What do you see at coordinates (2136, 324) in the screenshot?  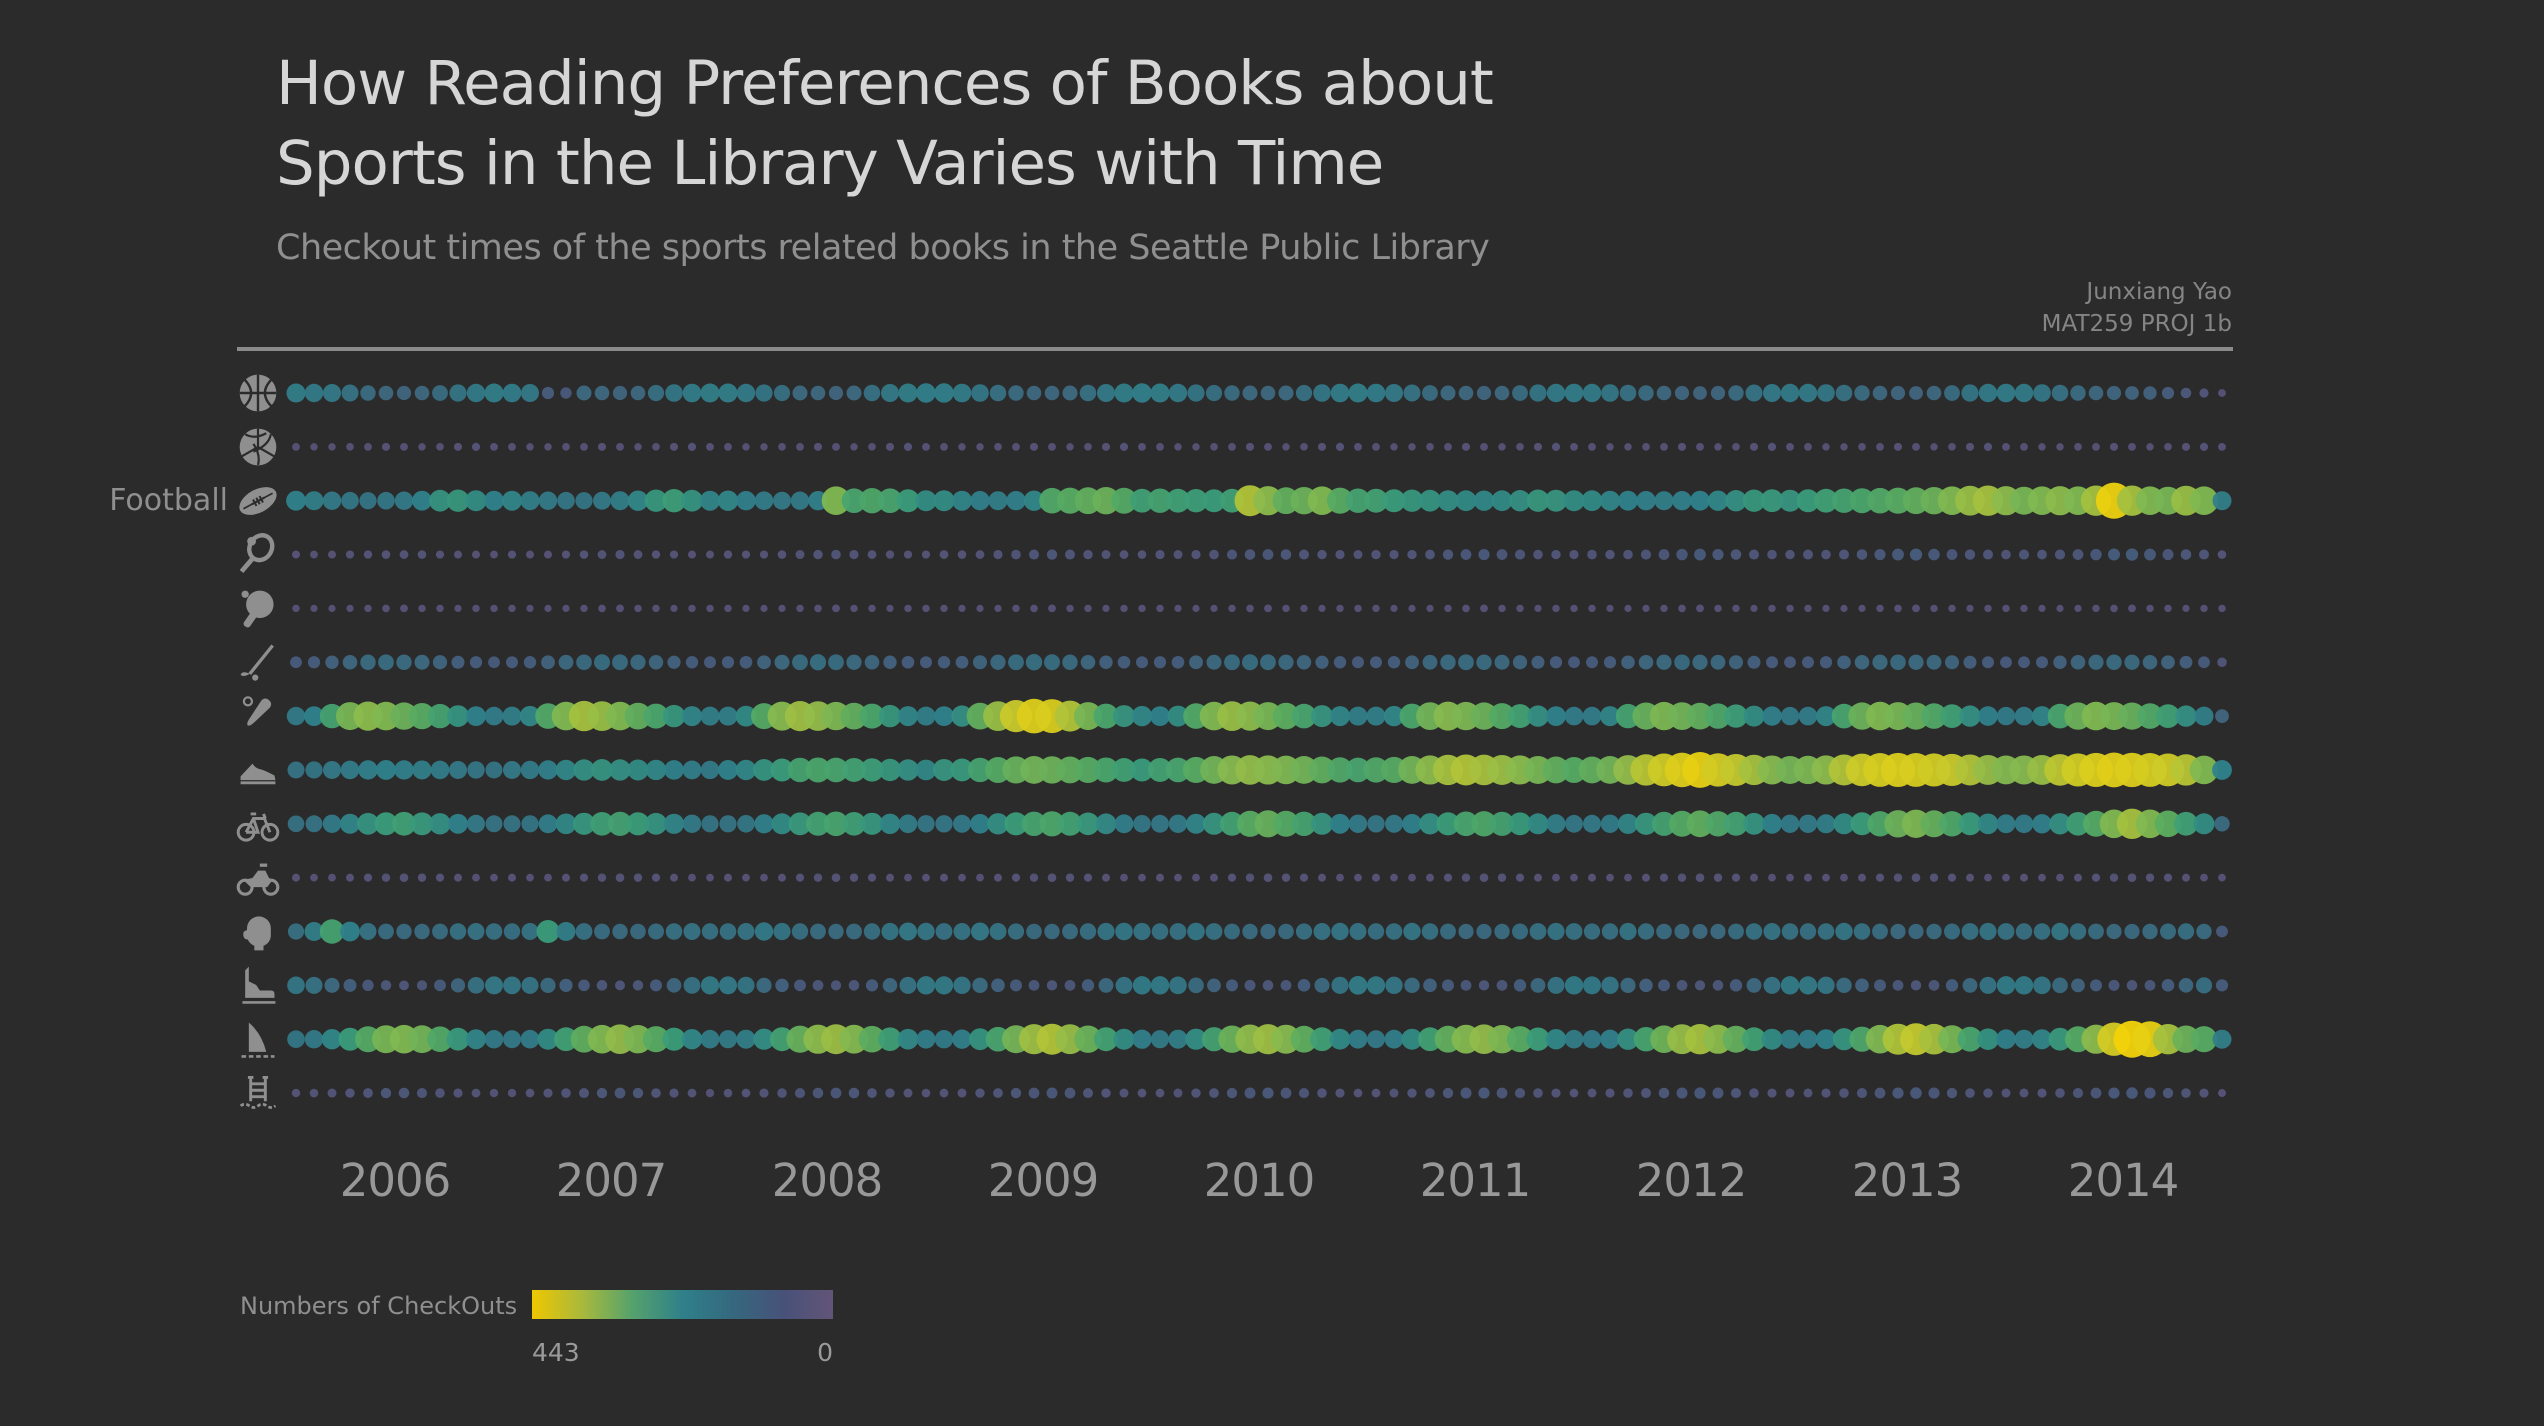 I see `credit-project: MAT259 PROJ 1b` at bounding box center [2136, 324].